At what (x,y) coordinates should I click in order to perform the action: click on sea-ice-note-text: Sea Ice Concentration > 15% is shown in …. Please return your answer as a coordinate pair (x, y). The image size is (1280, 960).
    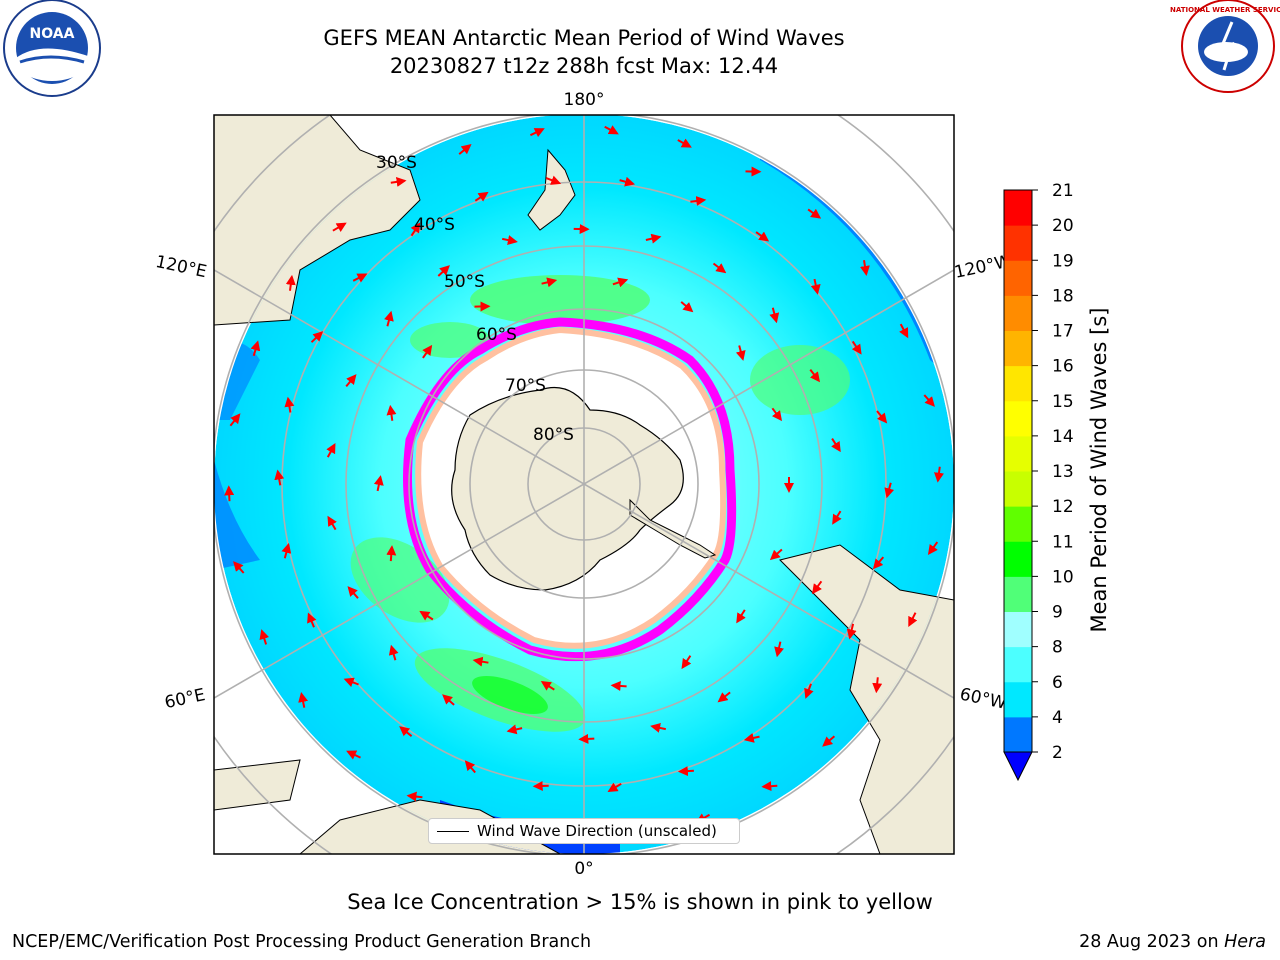
    Looking at the image, I should click on (640, 902).